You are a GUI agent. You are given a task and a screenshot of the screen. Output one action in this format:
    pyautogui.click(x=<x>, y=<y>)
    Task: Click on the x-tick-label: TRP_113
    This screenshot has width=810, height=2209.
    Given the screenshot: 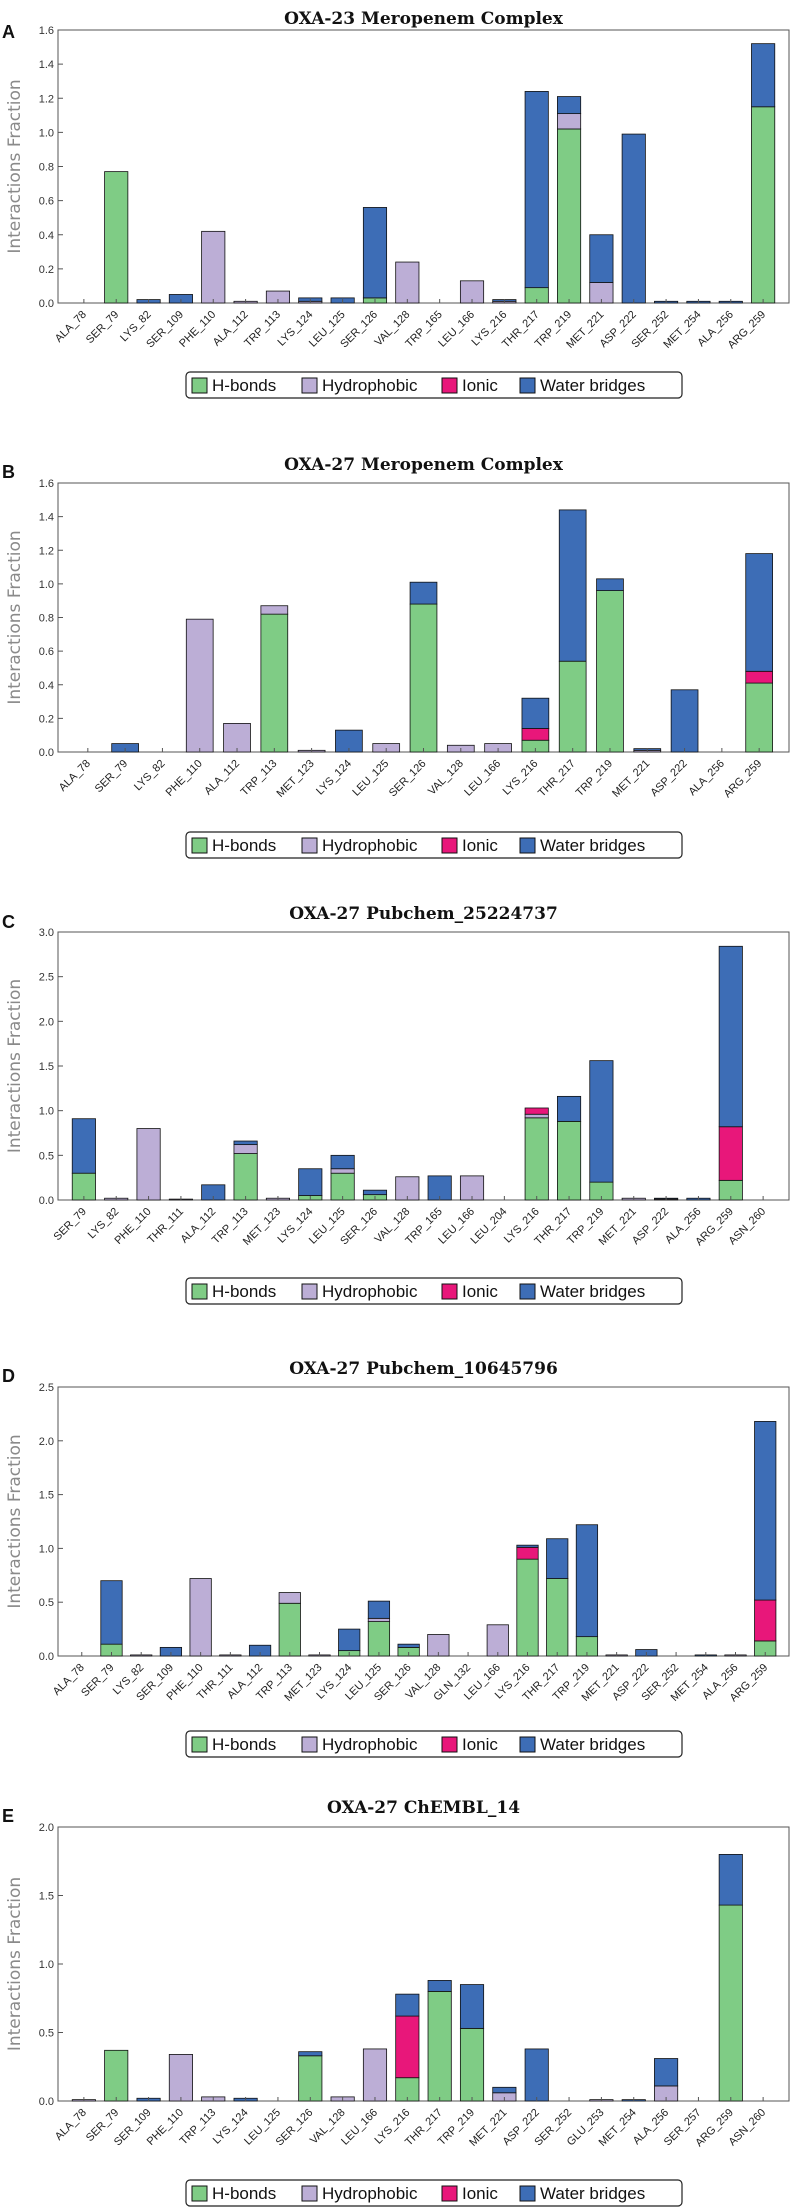 What is the action you would take?
    pyautogui.click(x=259, y=778)
    